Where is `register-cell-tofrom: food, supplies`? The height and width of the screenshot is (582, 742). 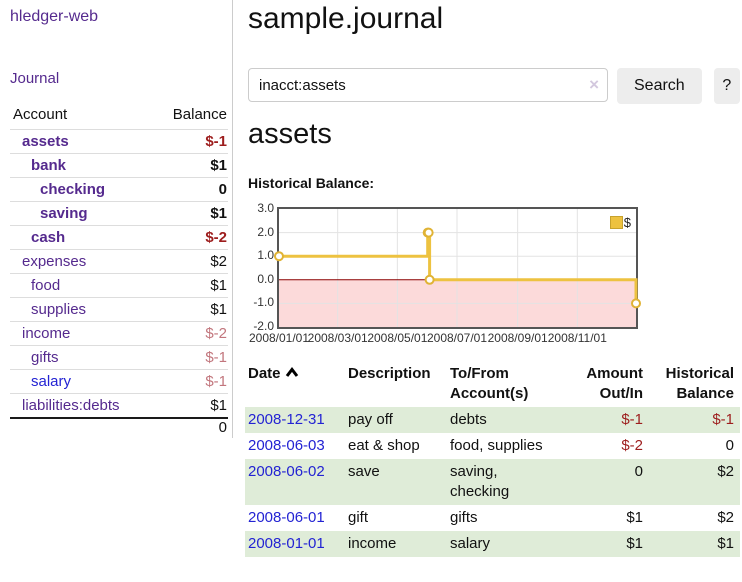
register-cell-tofrom: food, supplies is located at coordinates (496, 445).